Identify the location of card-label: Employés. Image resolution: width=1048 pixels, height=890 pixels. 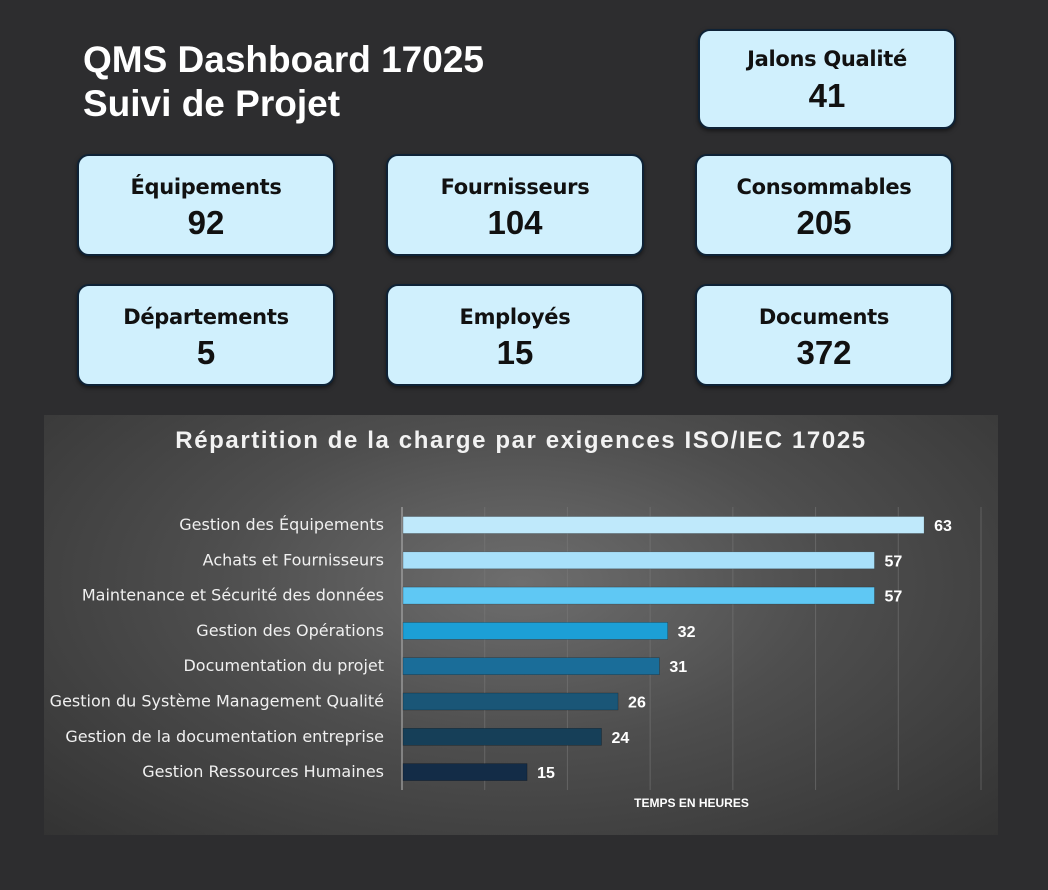
(515, 317).